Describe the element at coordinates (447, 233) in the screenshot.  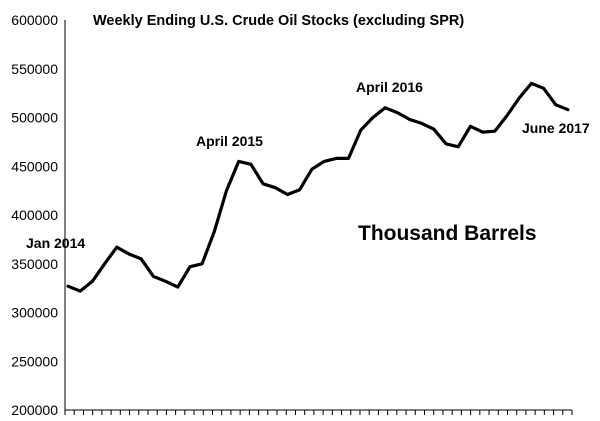
I see `unit-label: Thousand Barrels` at that location.